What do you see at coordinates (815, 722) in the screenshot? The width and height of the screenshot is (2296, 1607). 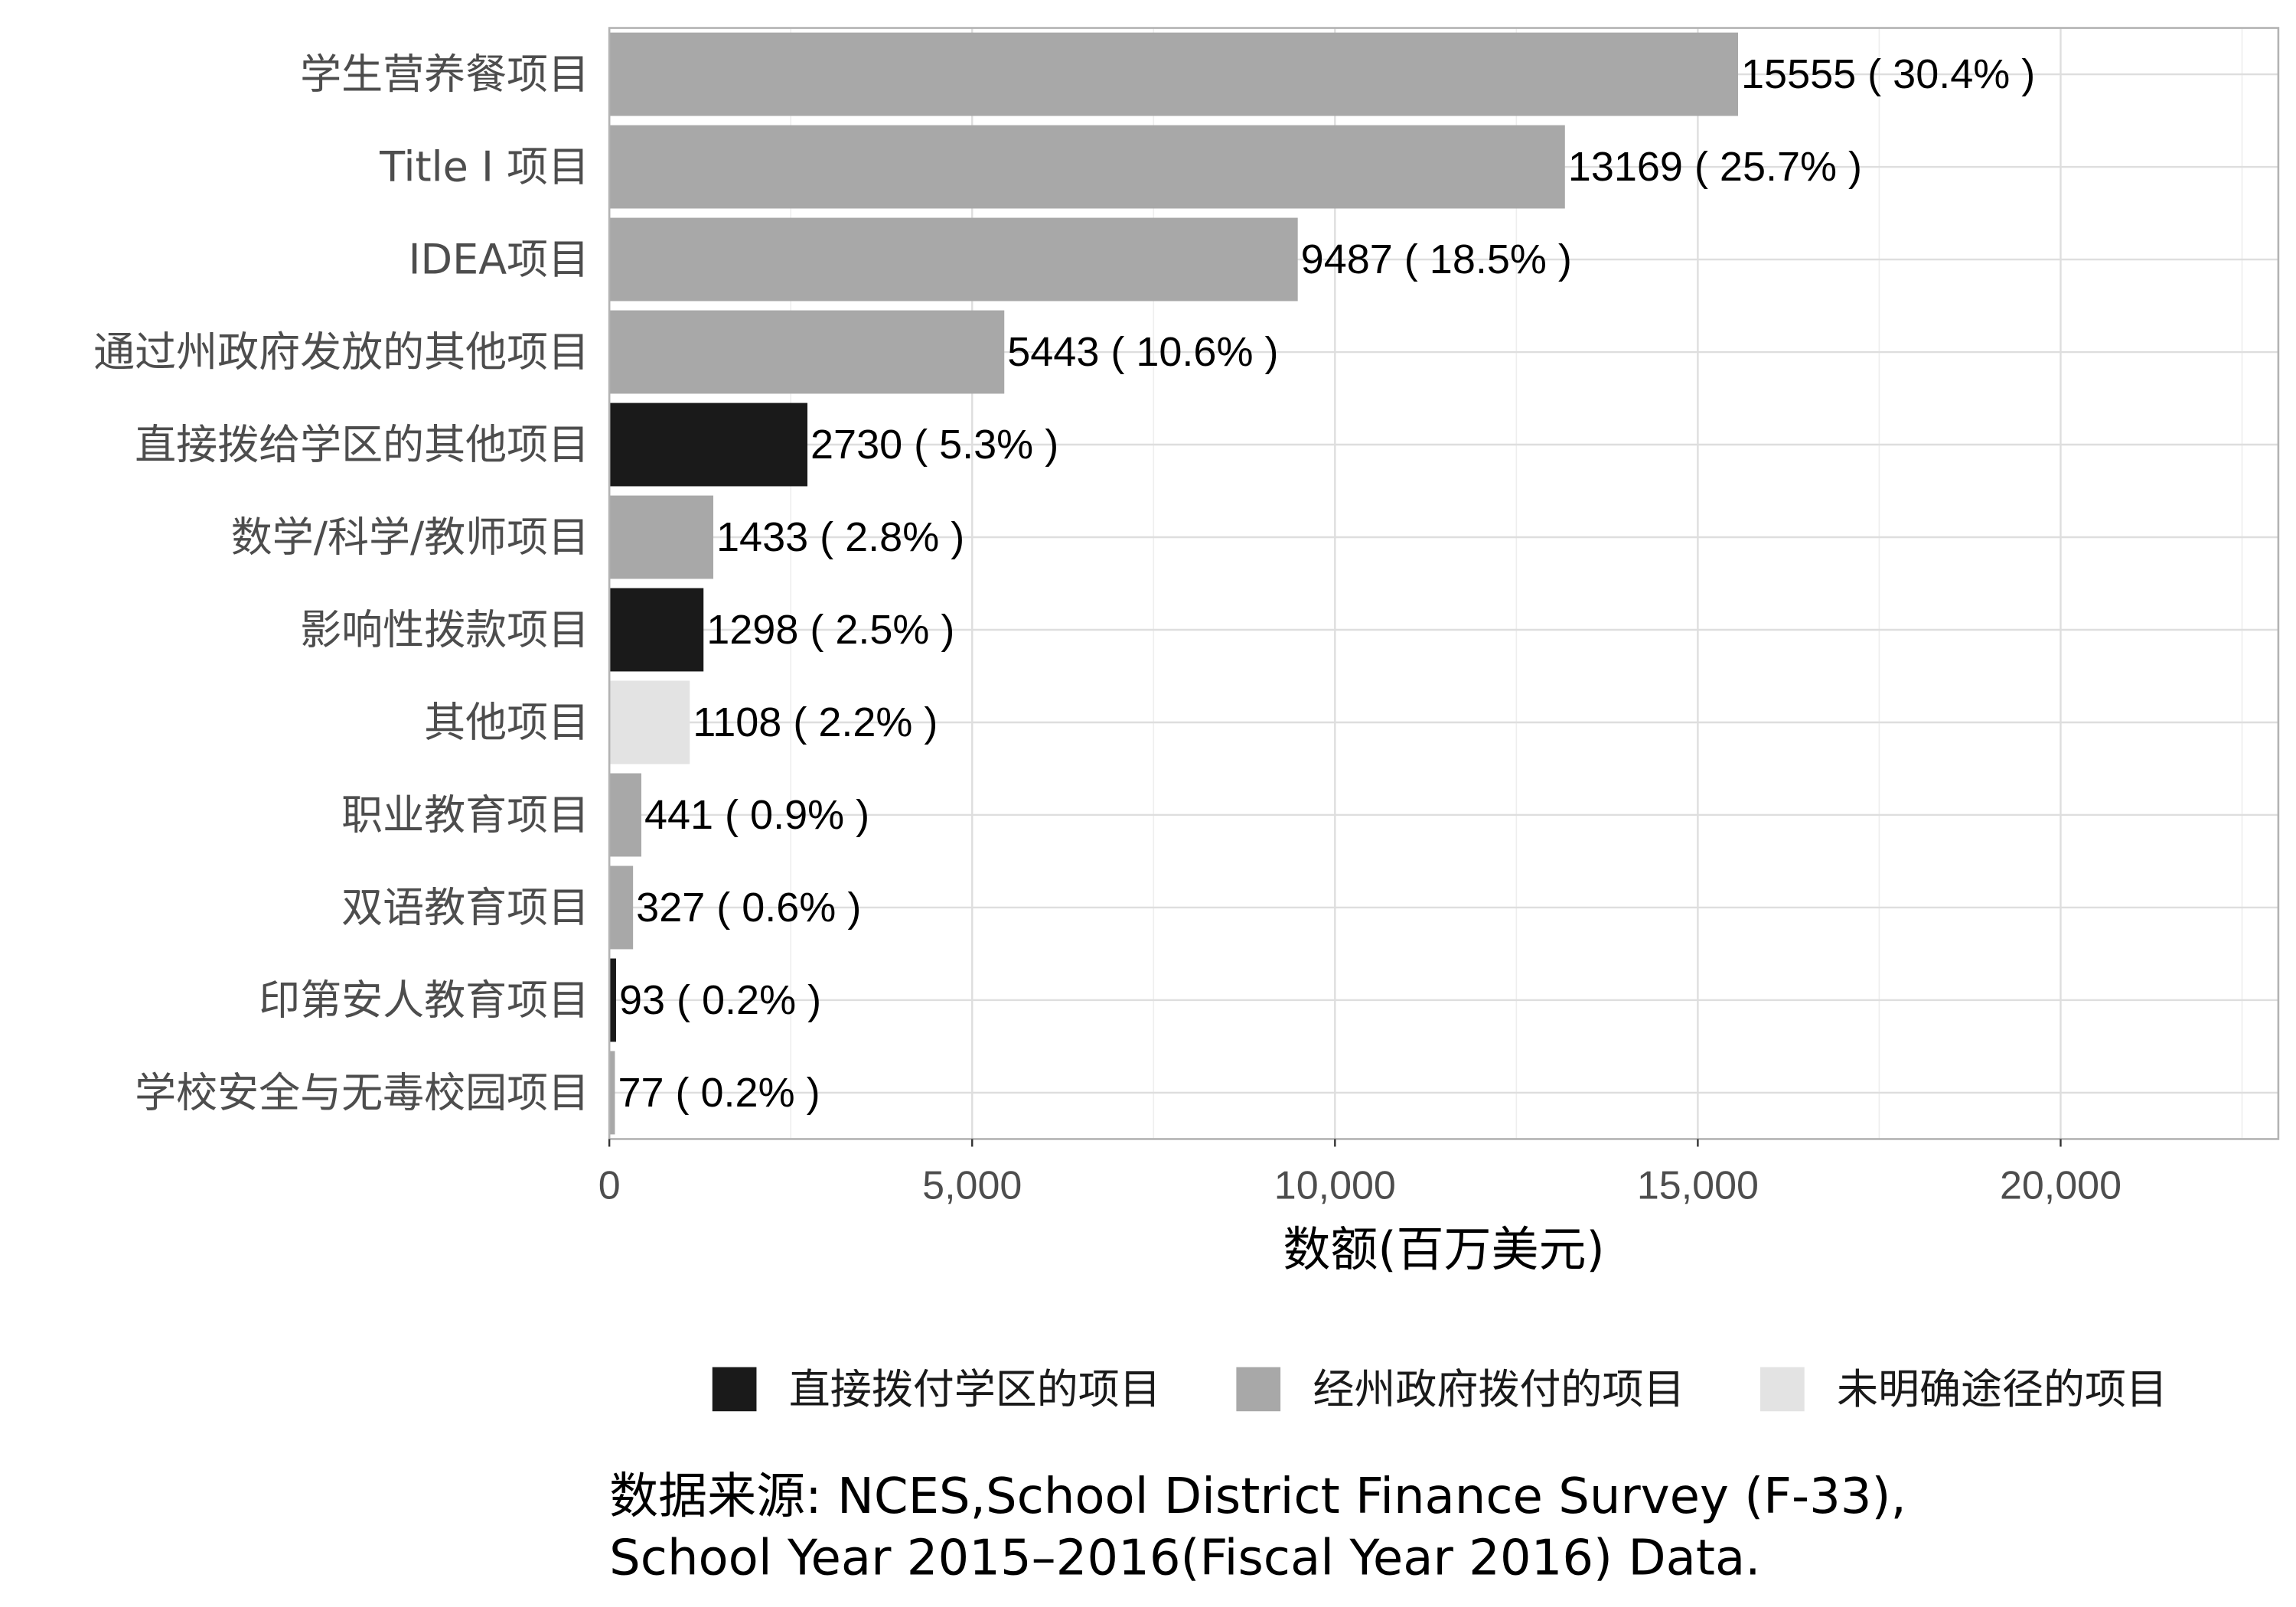 I see `bar-value-label: 1108 ( 2.2% )` at bounding box center [815, 722].